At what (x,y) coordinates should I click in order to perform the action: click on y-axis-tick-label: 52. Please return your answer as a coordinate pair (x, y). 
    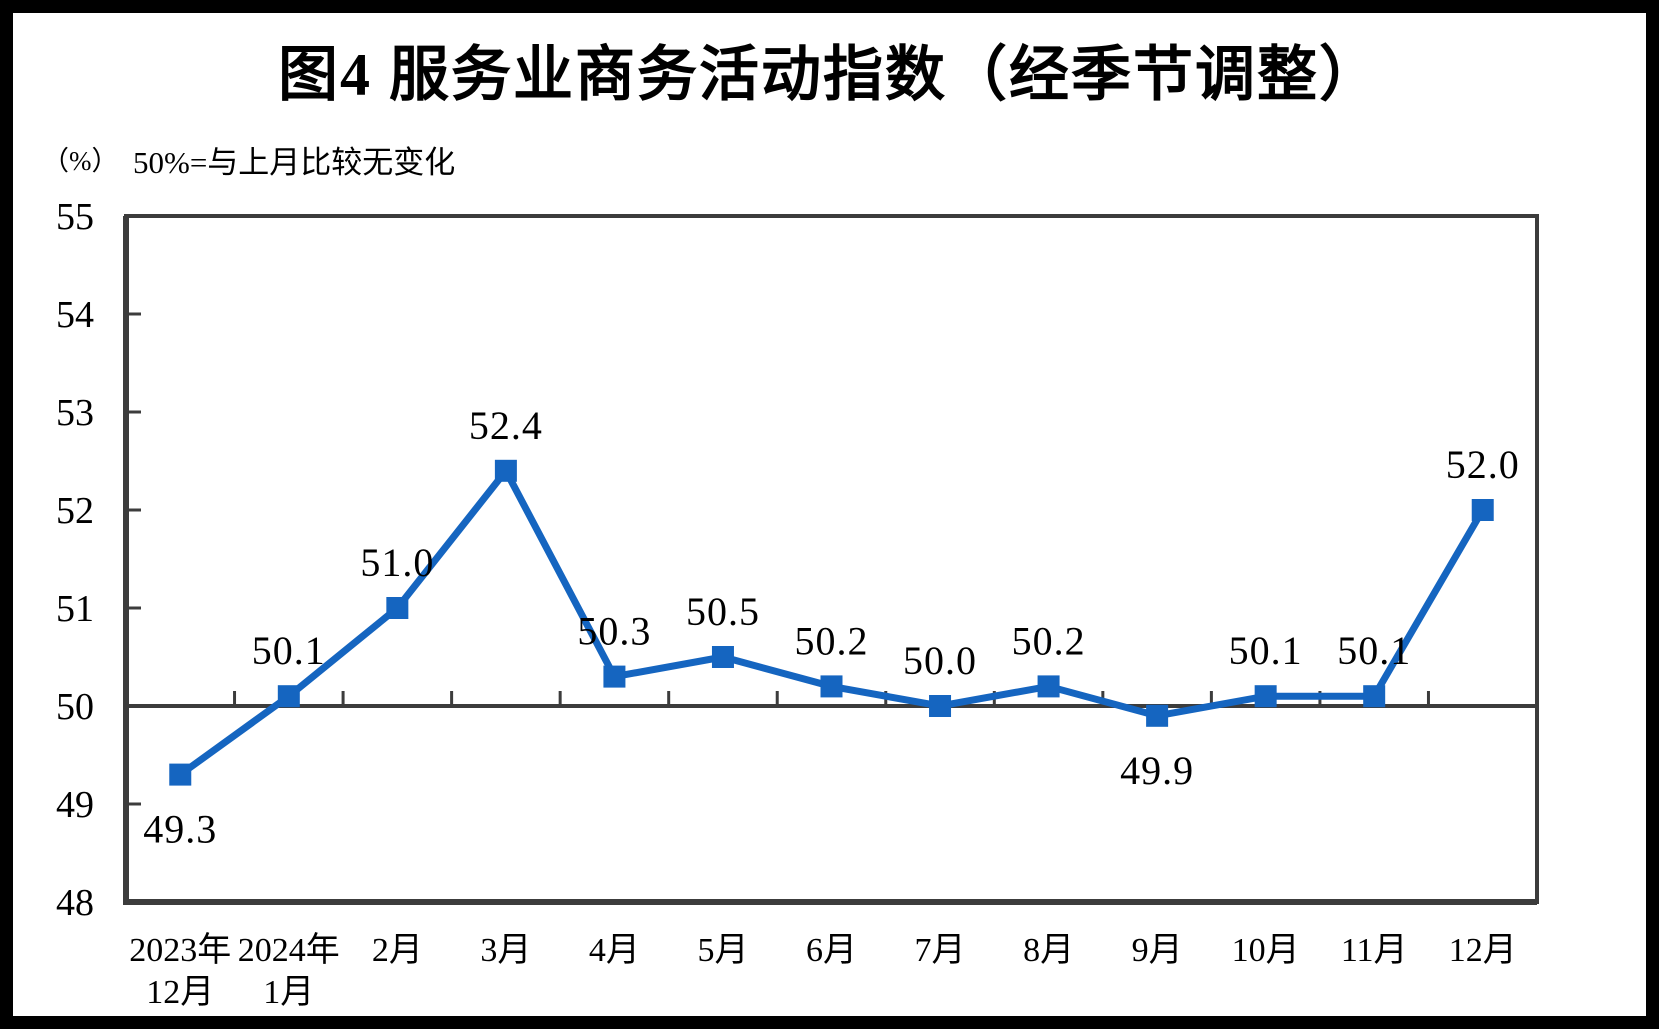
    Looking at the image, I should click on (75, 511).